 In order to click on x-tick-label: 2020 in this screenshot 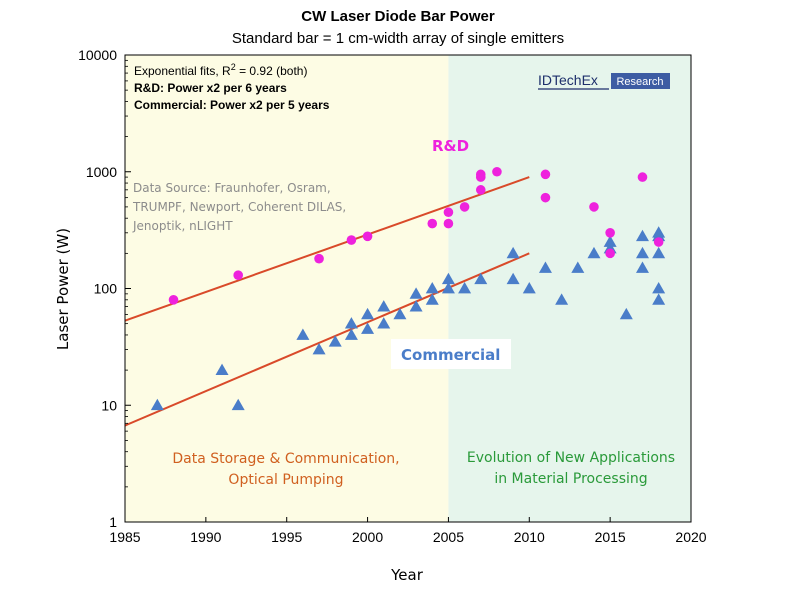, I will do `click(690, 537)`.